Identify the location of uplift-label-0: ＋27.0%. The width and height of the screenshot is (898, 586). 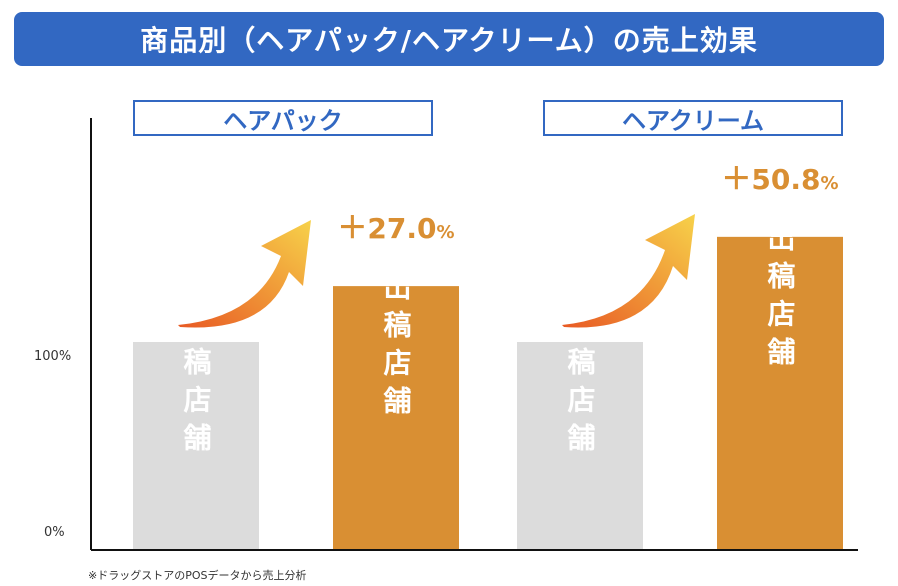
(395, 228).